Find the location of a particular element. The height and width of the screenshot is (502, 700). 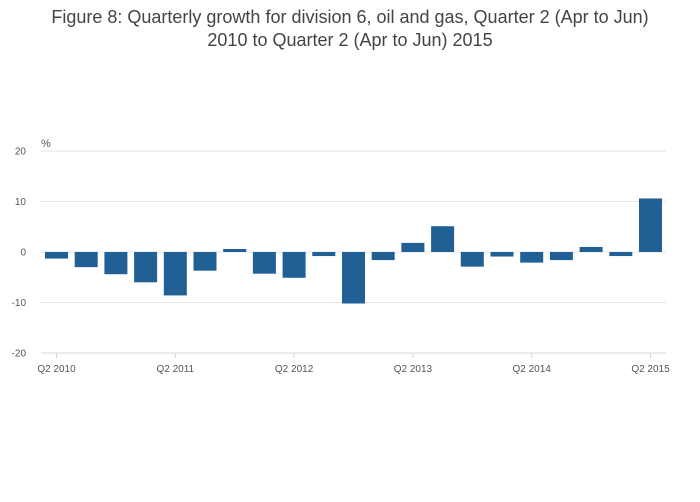

chart-title-line-2: 2010 to Quarter 2 (Apr to Jun) 2015 is located at coordinates (350, 40).